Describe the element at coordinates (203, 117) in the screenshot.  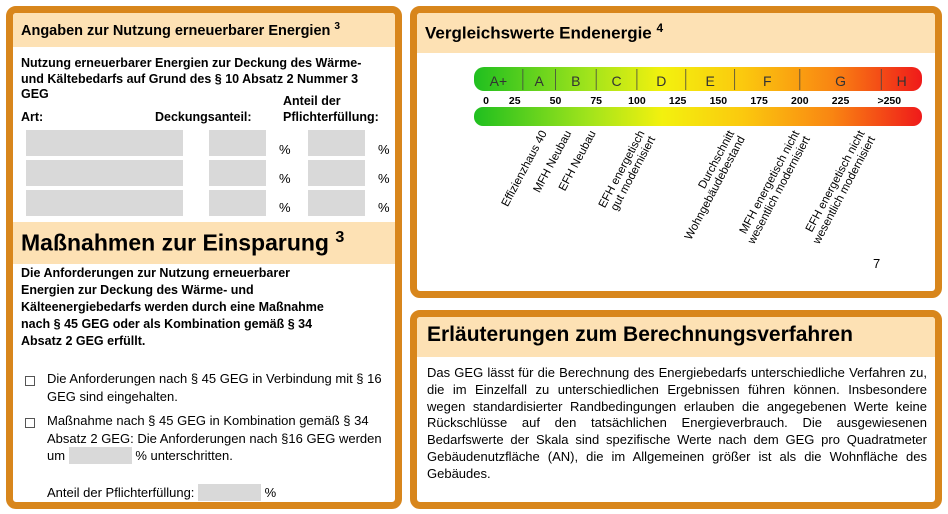
I see `column-header-deckungsanteil: Deckungsanteil:` at that location.